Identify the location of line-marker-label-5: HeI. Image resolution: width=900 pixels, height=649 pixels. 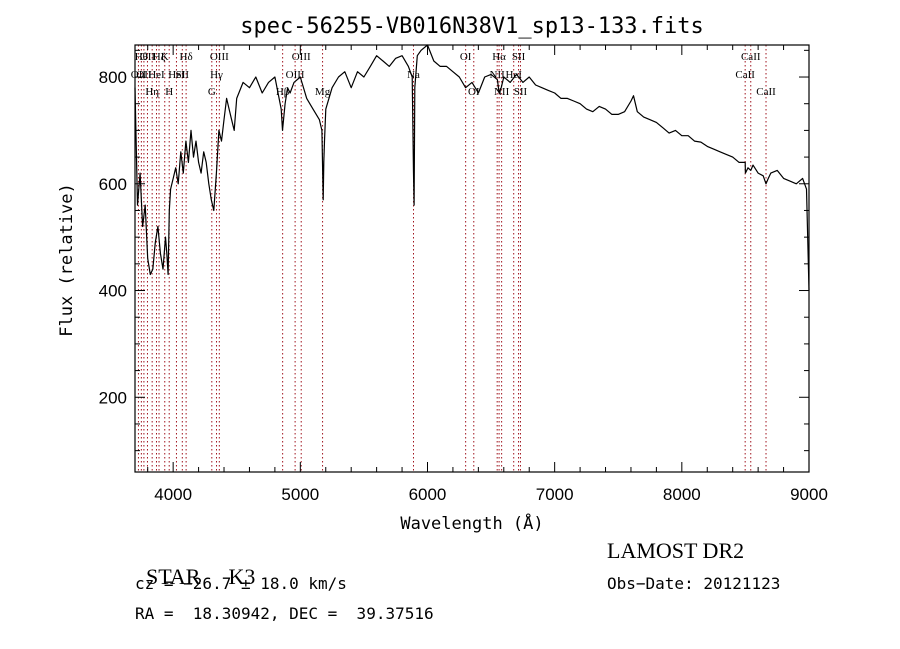
(156, 75).